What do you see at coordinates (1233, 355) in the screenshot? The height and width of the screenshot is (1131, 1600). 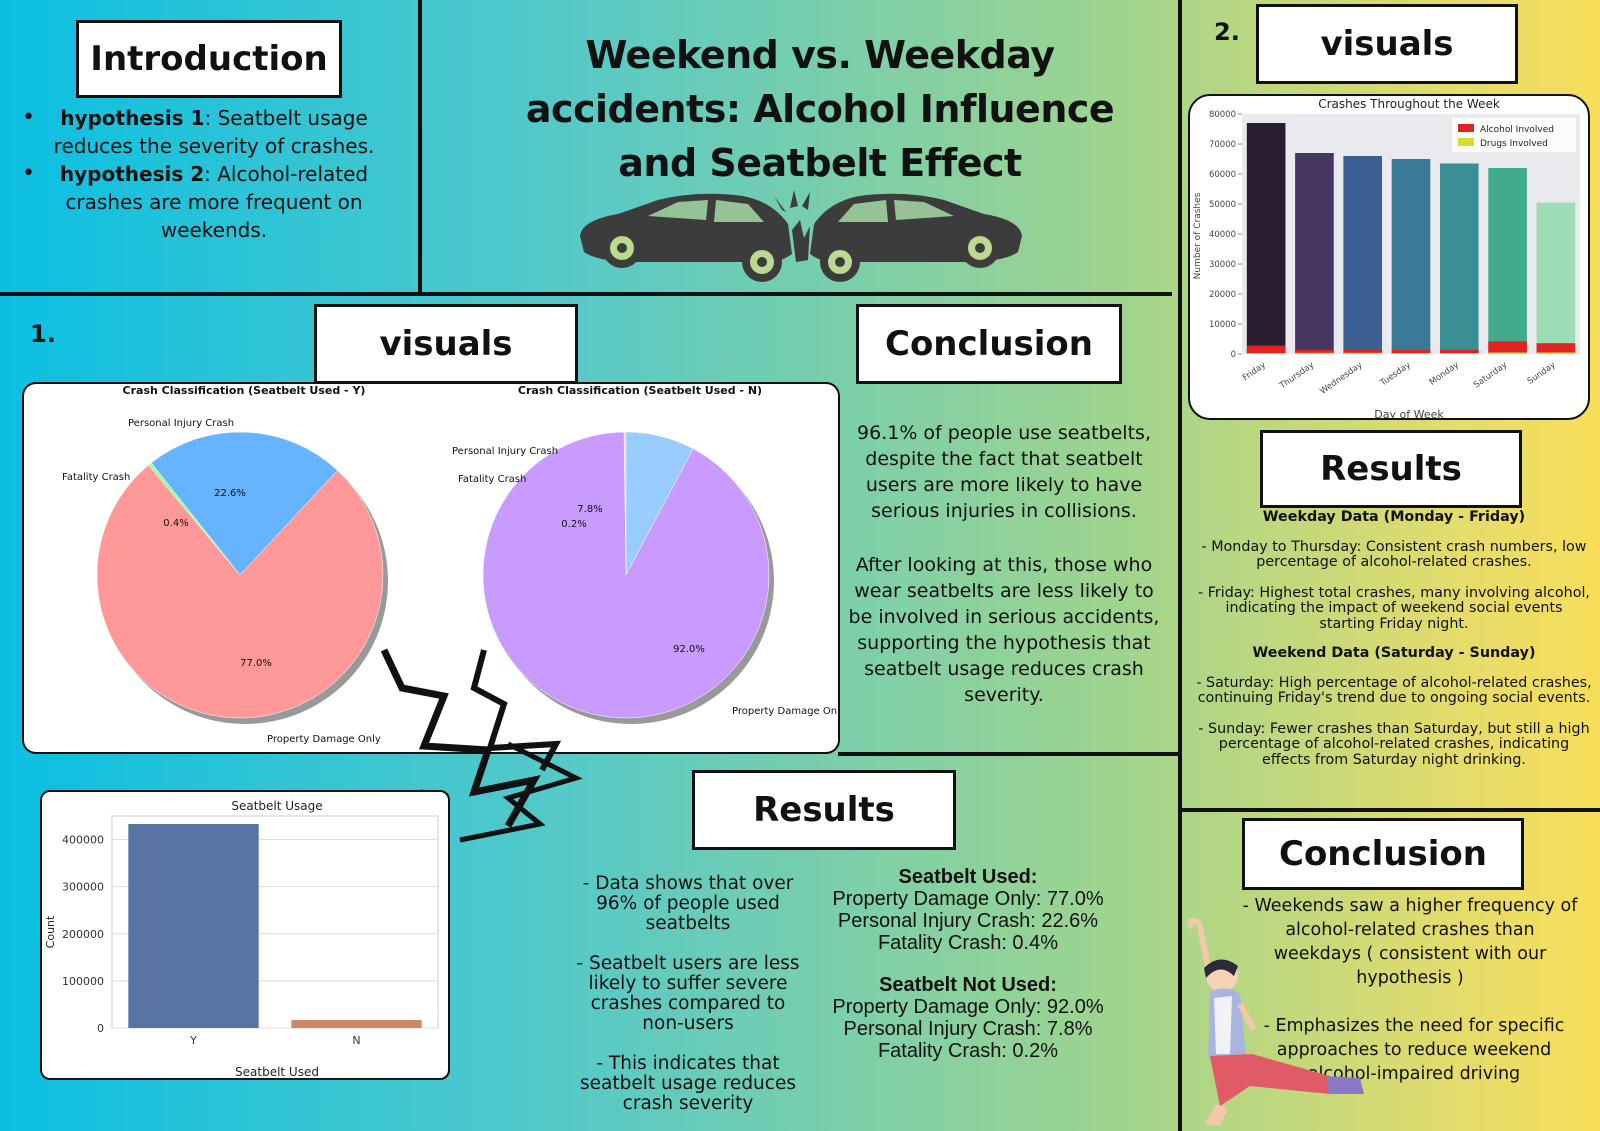 I see `weekly-ytick: 0` at bounding box center [1233, 355].